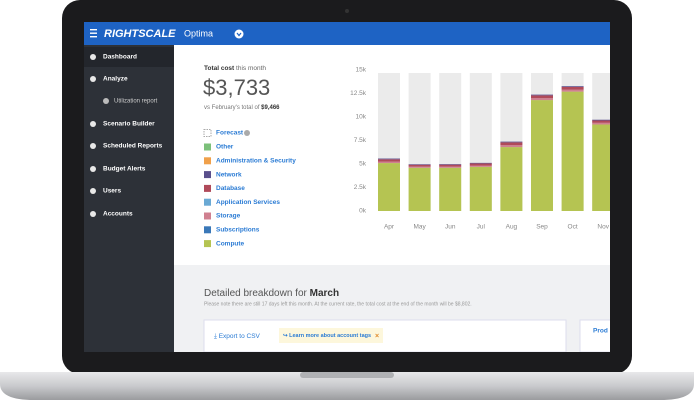 Image resolution: width=694 pixels, height=404 pixels. I want to click on tab-label: Prod, so click(600, 331).